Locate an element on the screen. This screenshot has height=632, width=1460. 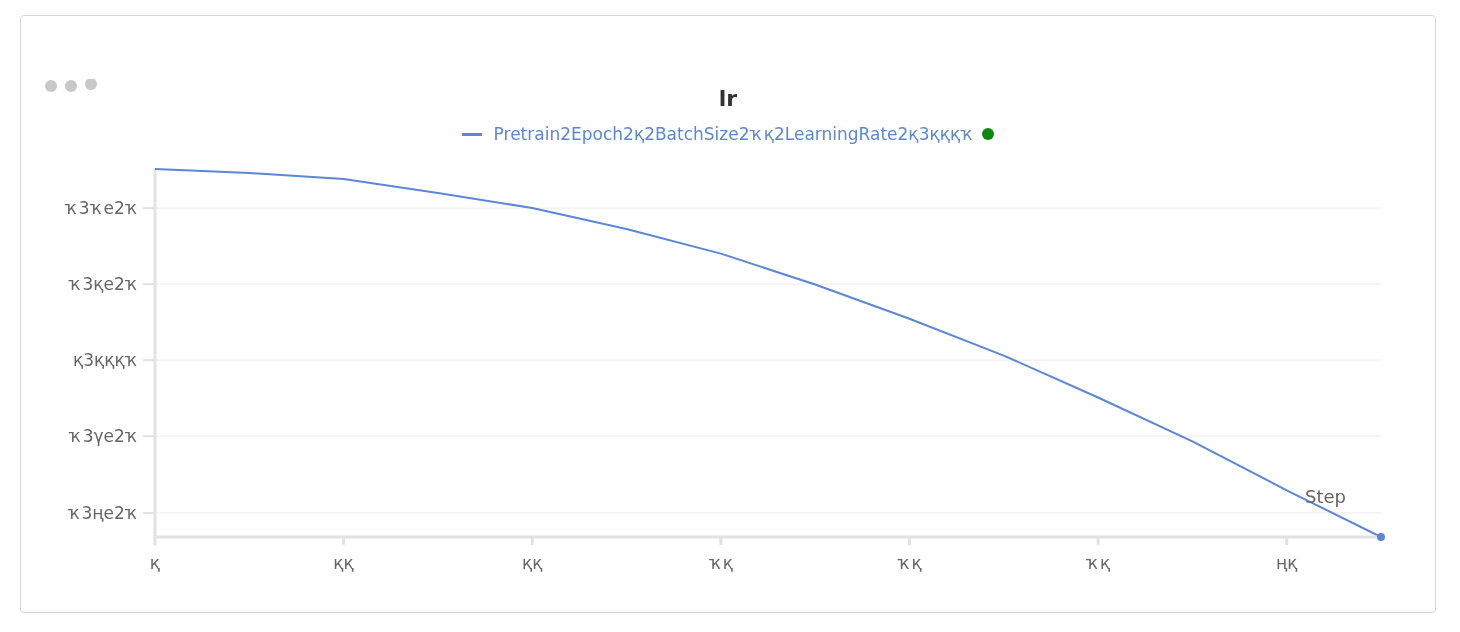
text: ҡ3ңe2ҡ is located at coordinates (103, 512).